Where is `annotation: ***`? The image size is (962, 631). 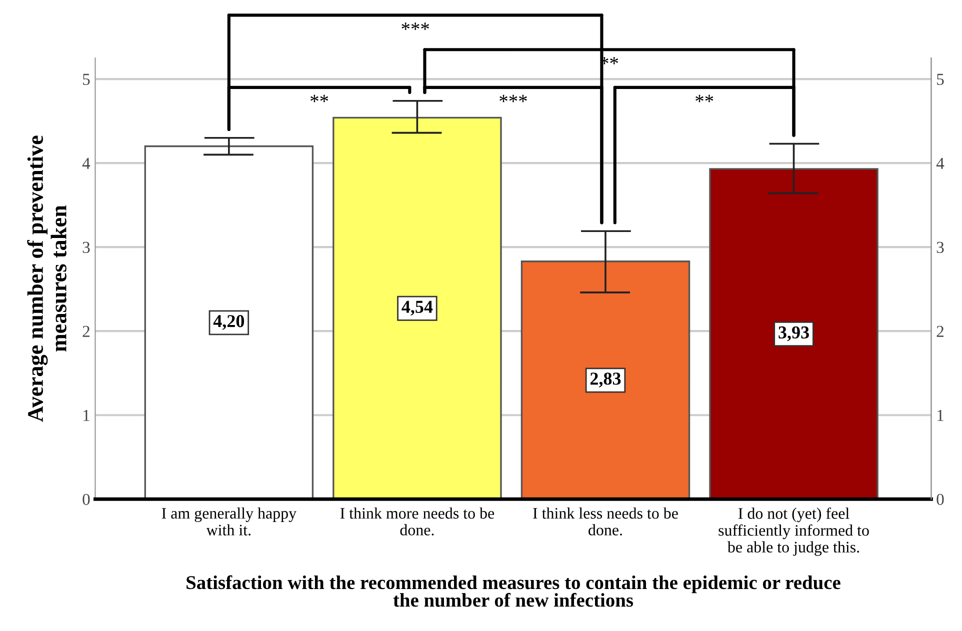
annotation: *** is located at coordinates (513, 98).